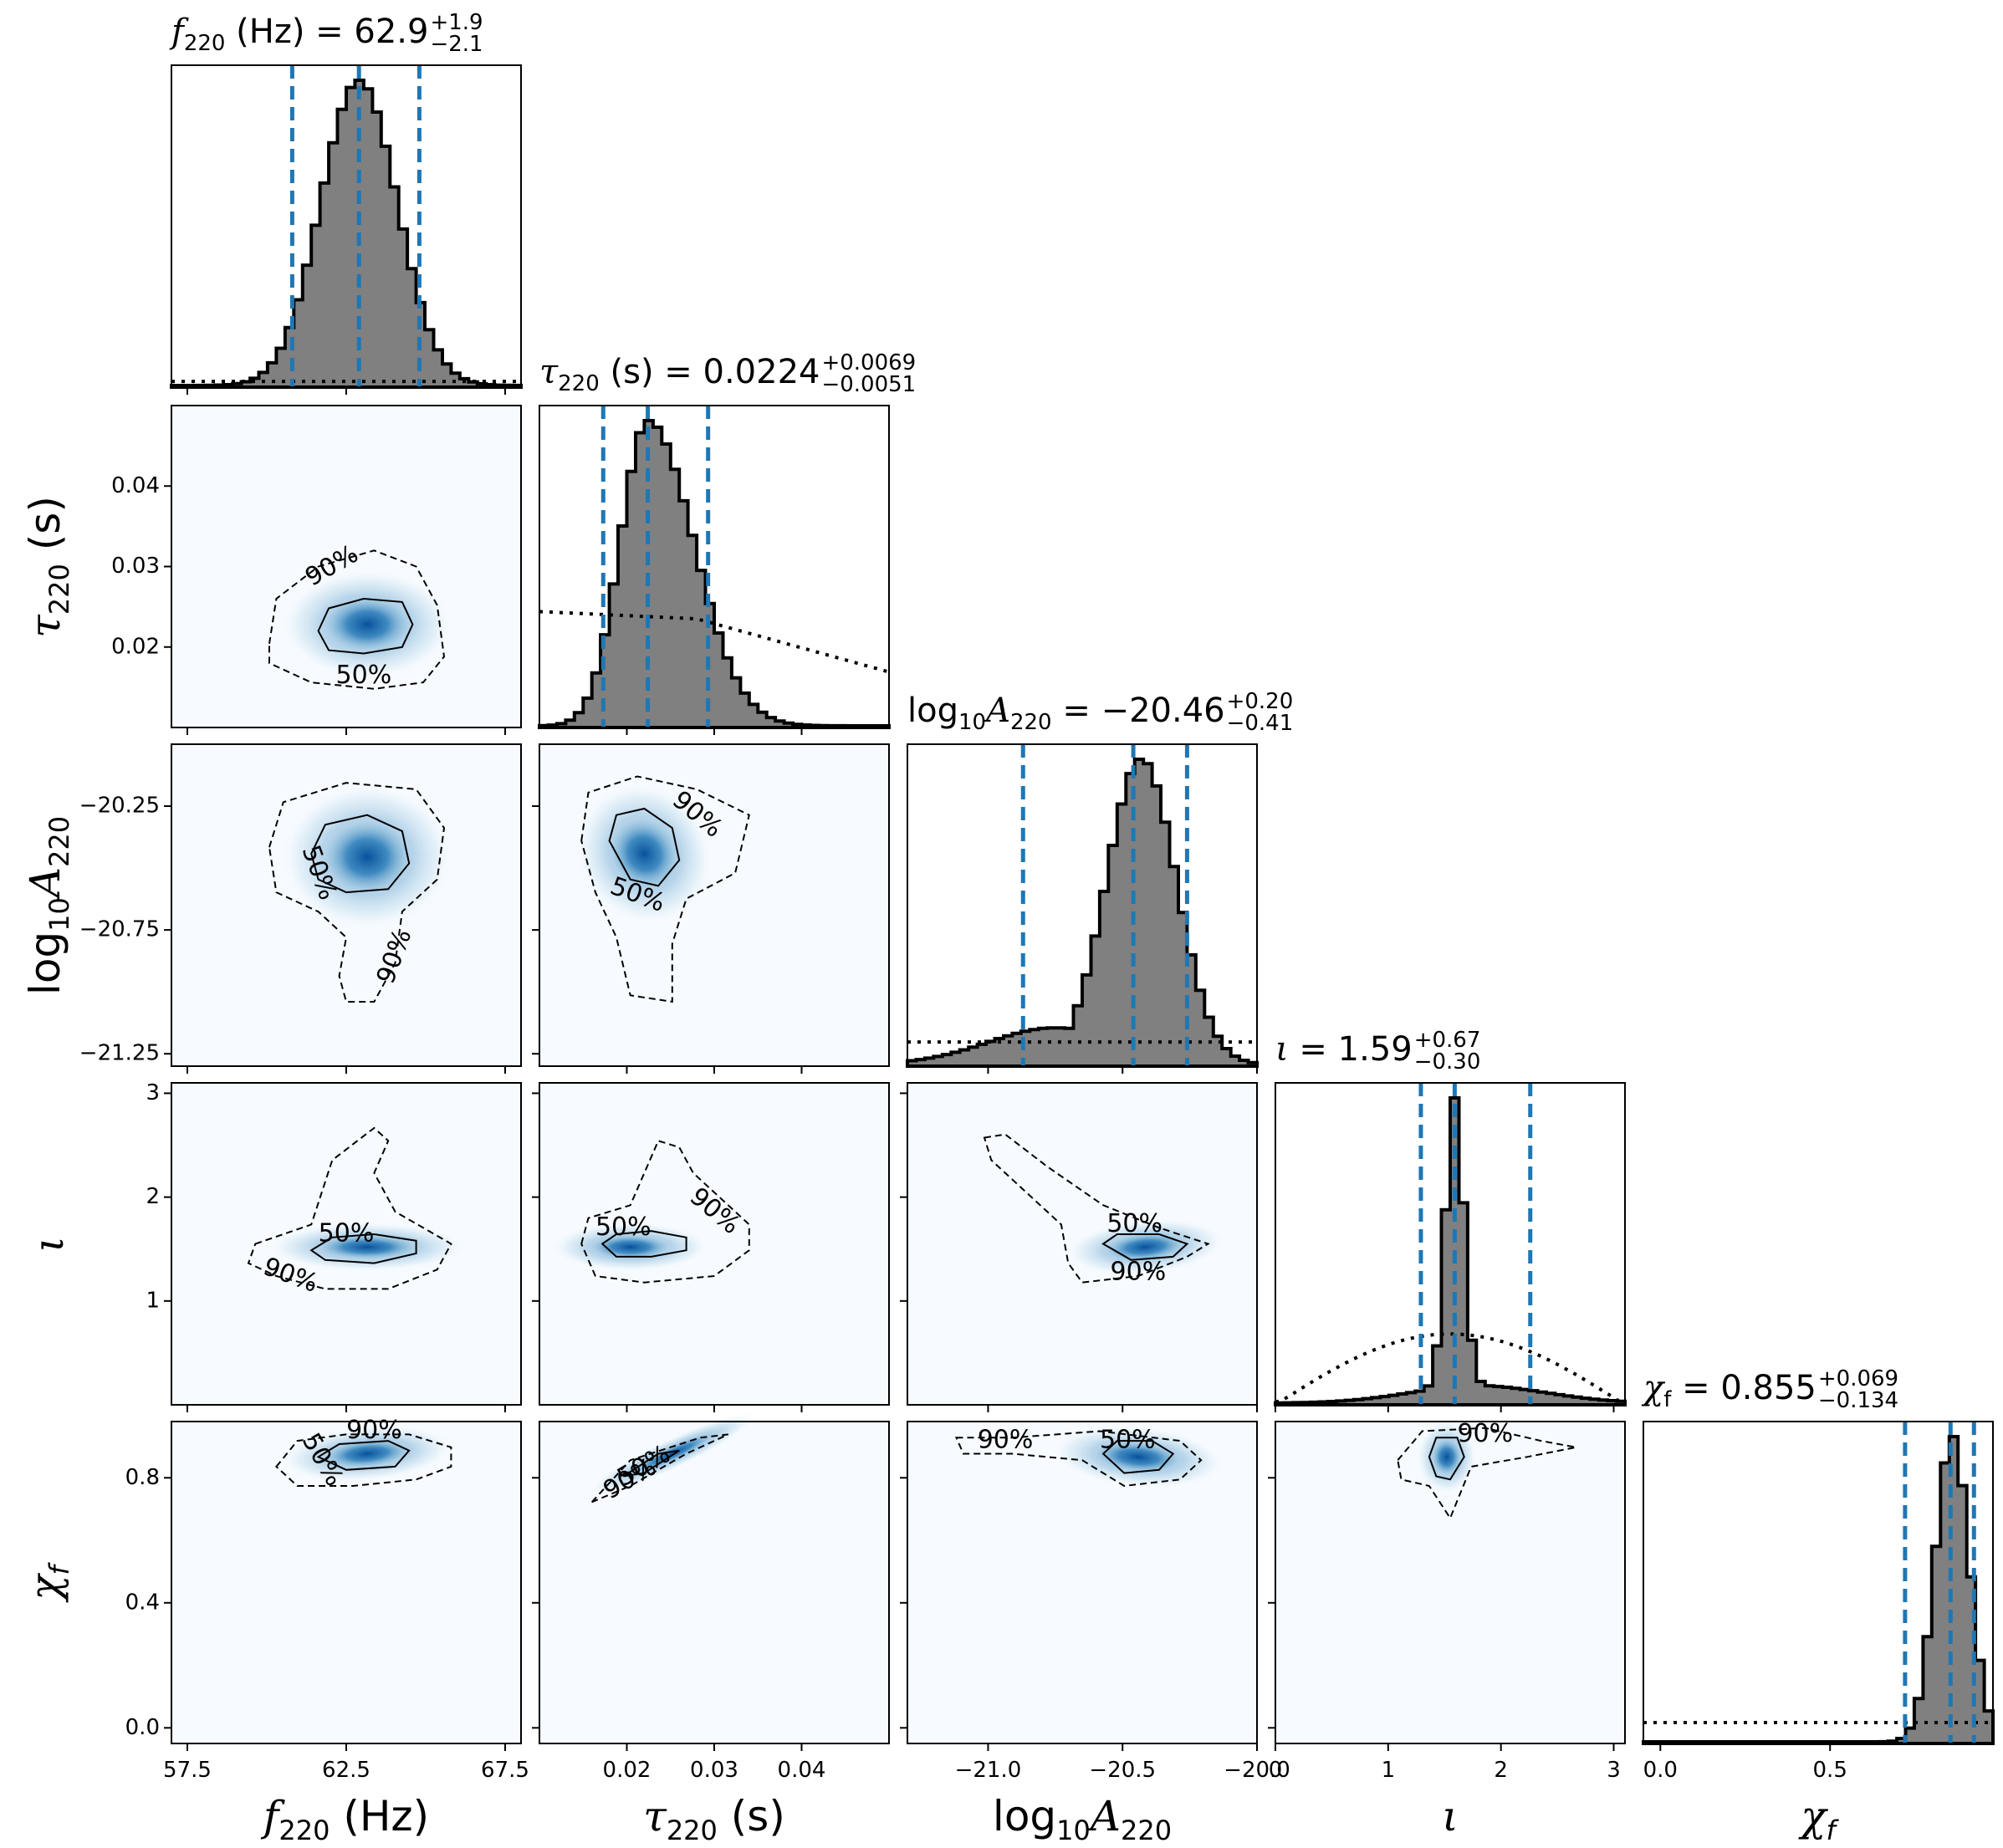 The height and width of the screenshot is (1848, 2003). I want to click on panel-iota-f220: 90%50%123, so click(334, 1246).